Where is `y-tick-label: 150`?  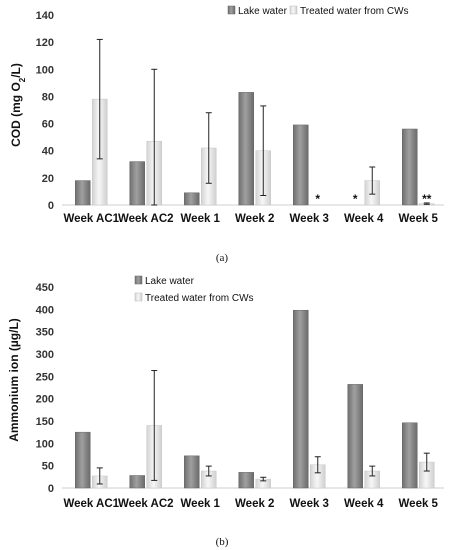
y-tick-label: 150 is located at coordinates (45, 422).